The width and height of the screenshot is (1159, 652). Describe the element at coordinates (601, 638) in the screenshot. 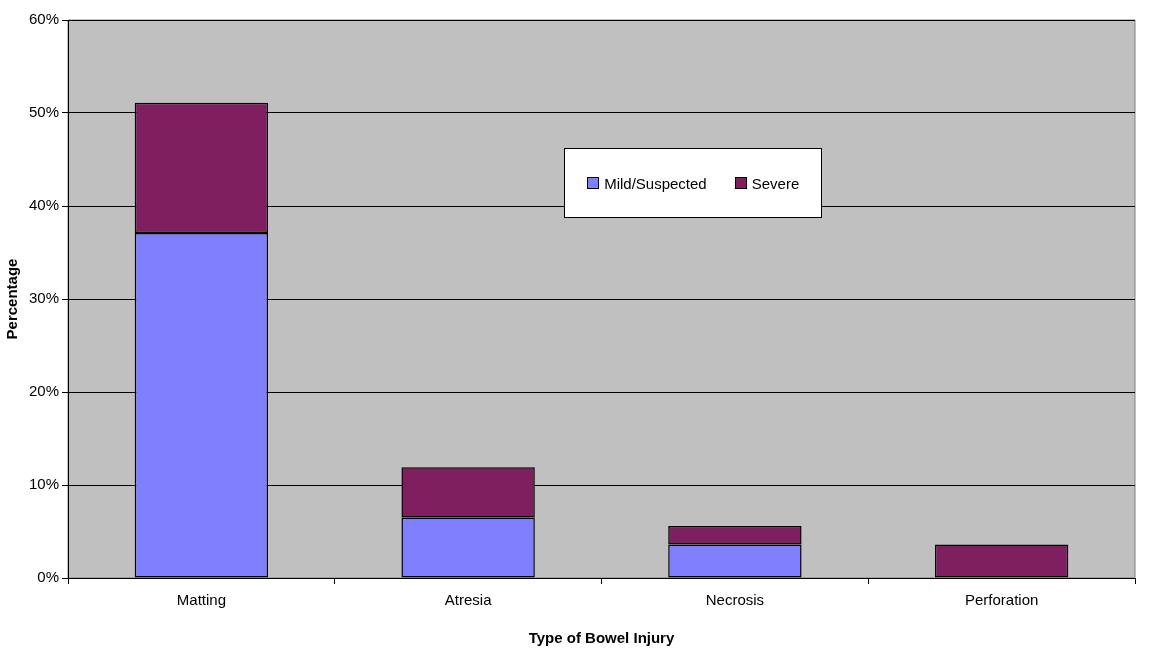

I see `x-axis-title: Type of Bowel Injury` at that location.